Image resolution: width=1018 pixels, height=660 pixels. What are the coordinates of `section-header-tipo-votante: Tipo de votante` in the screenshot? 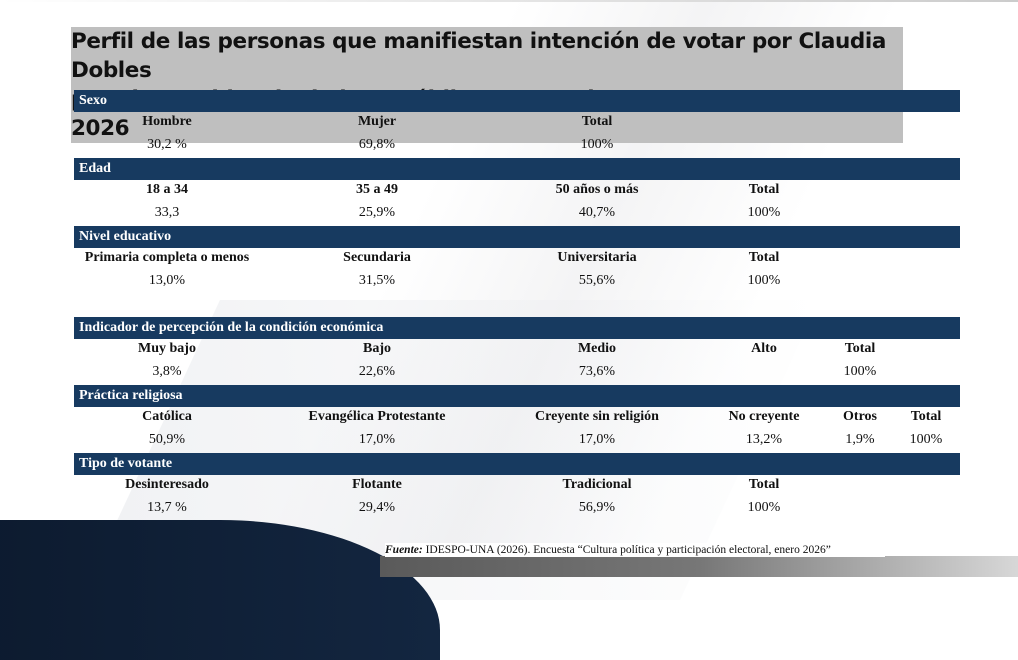 It's located at (517, 464).